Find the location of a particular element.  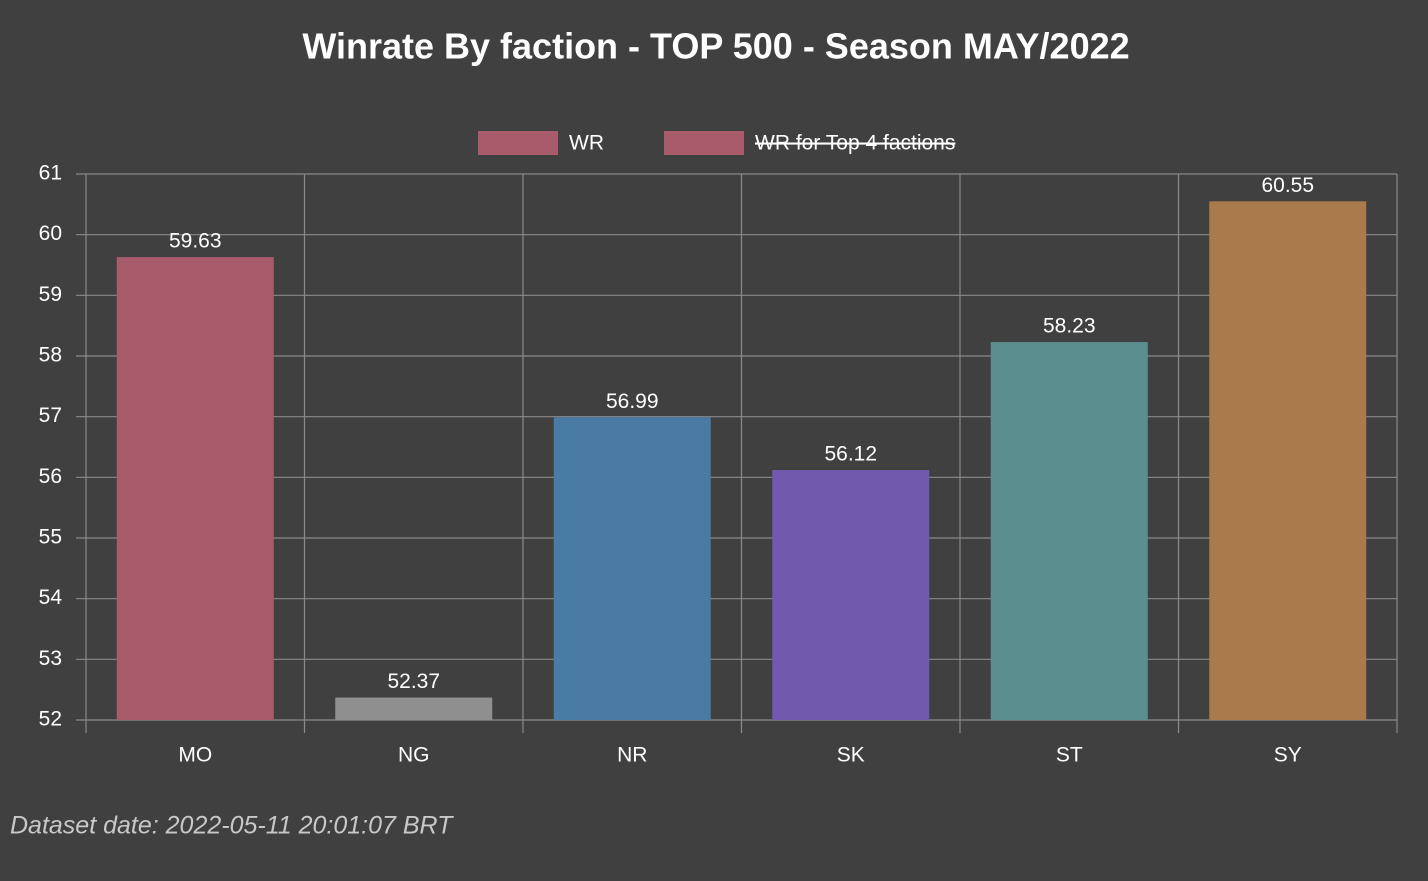

x-tick-label: SK is located at coordinates (851, 755).